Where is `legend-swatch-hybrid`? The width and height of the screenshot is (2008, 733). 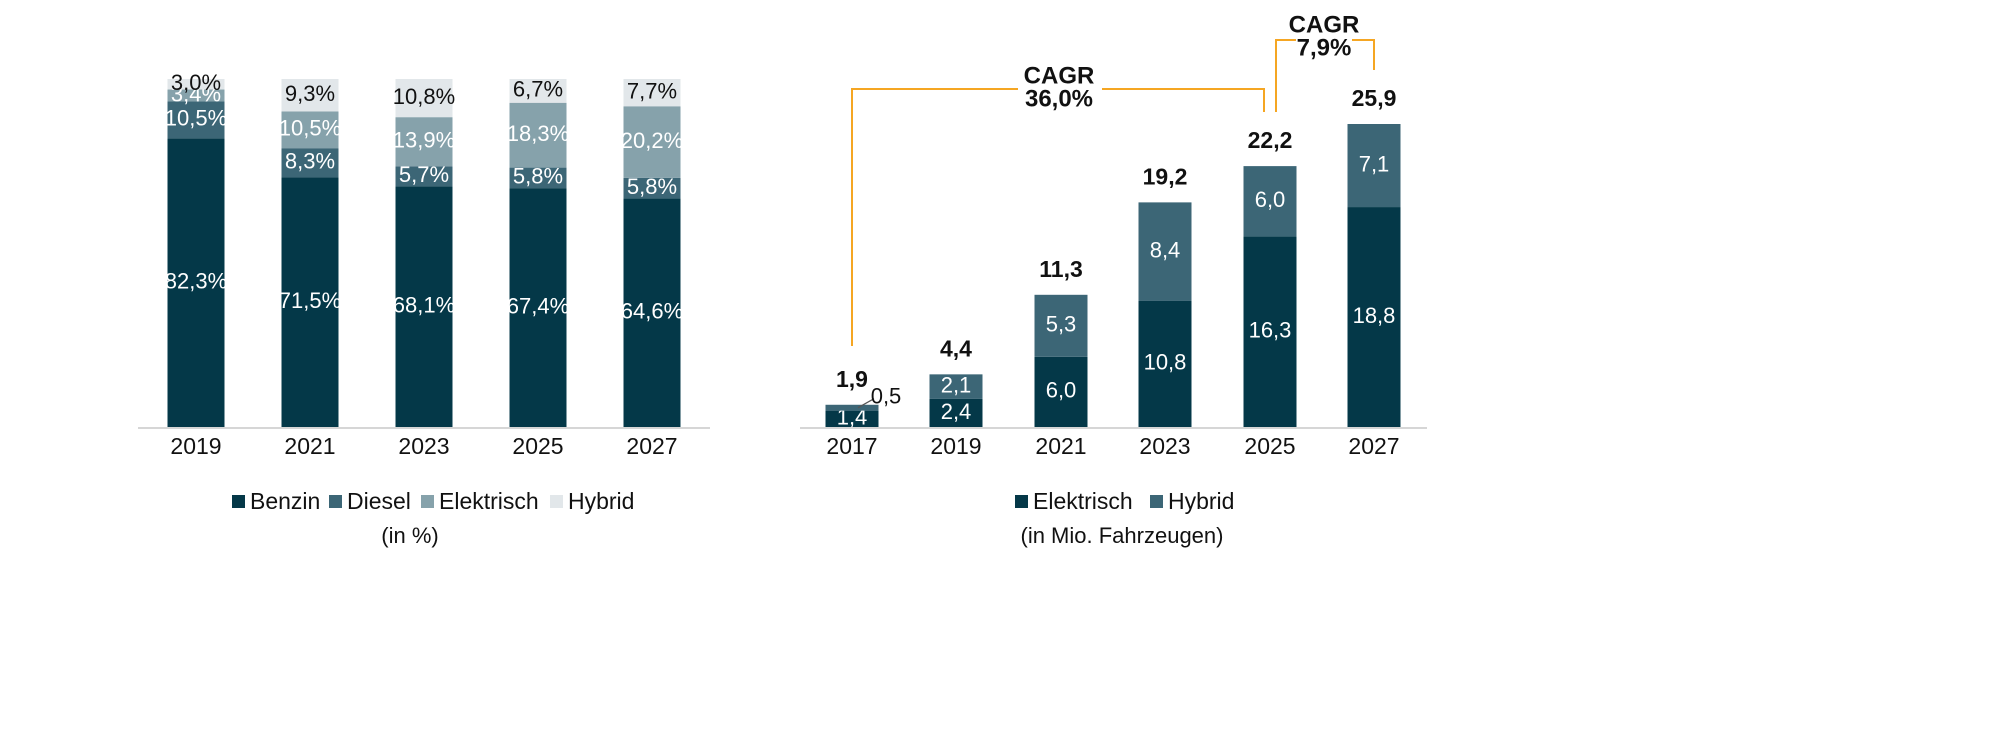 legend-swatch-hybrid is located at coordinates (556, 501).